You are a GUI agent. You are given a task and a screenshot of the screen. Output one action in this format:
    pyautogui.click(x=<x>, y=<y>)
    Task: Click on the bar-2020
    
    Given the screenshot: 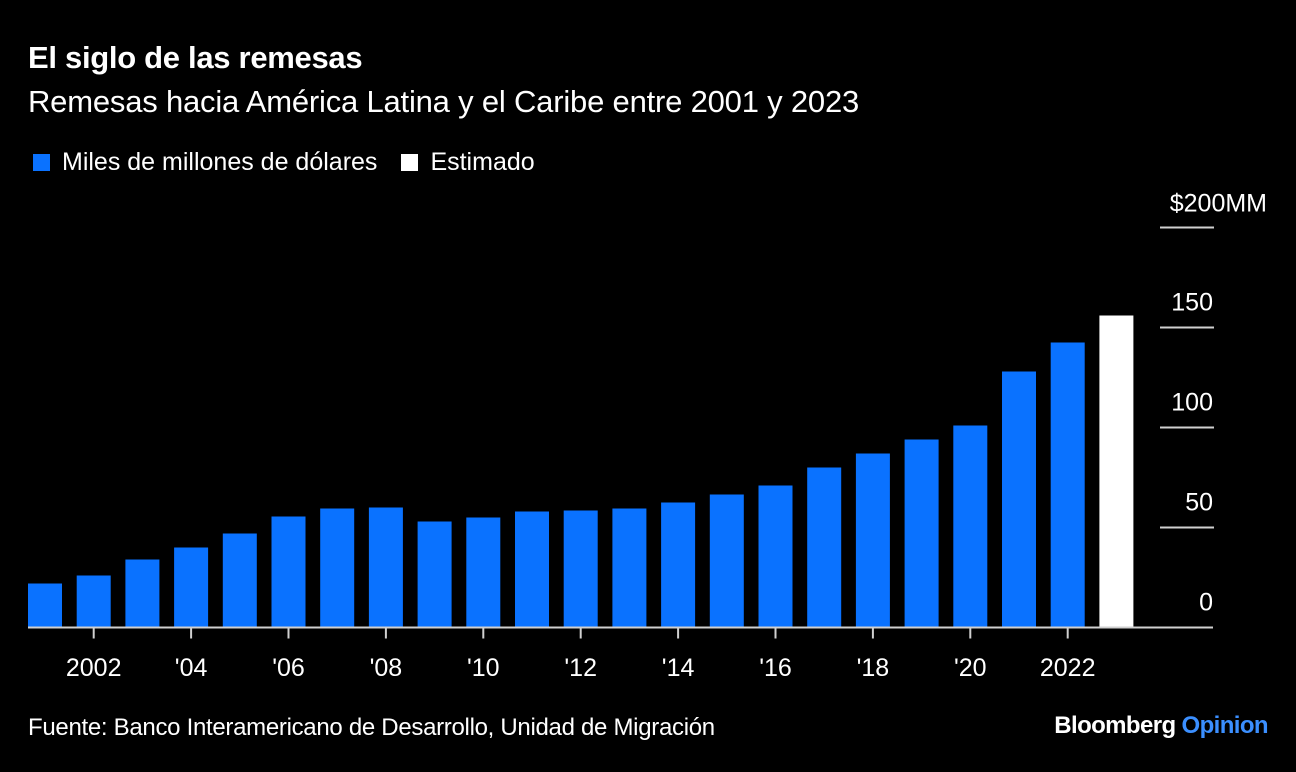 What is the action you would take?
    pyautogui.click(x=970, y=526)
    